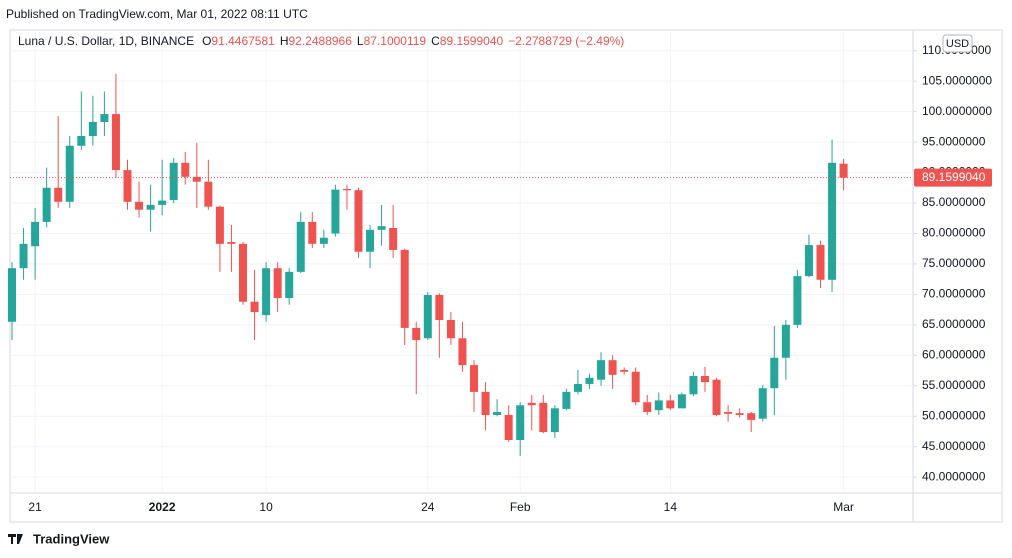 The image size is (1012, 558). Describe the element at coordinates (954, 354) in the screenshot. I see `y-tick-label: 60.0000000` at that location.